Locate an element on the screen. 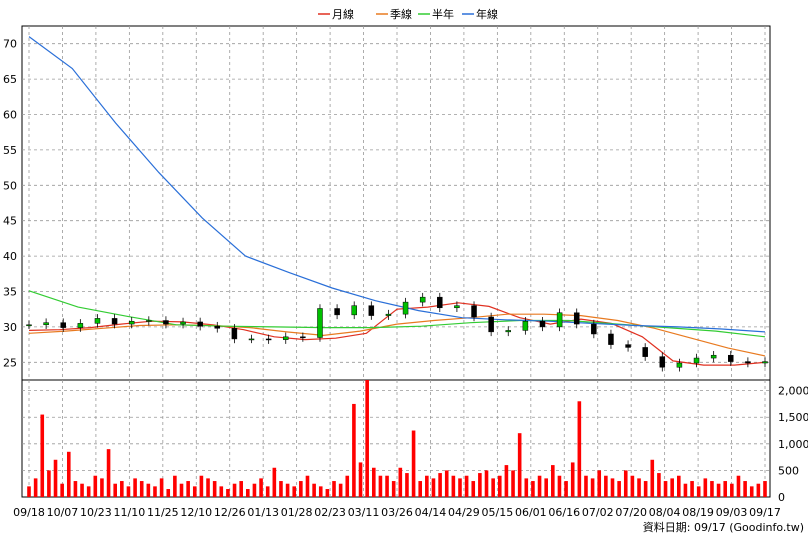  date-tick-label: 02/23 is located at coordinates (330, 512).